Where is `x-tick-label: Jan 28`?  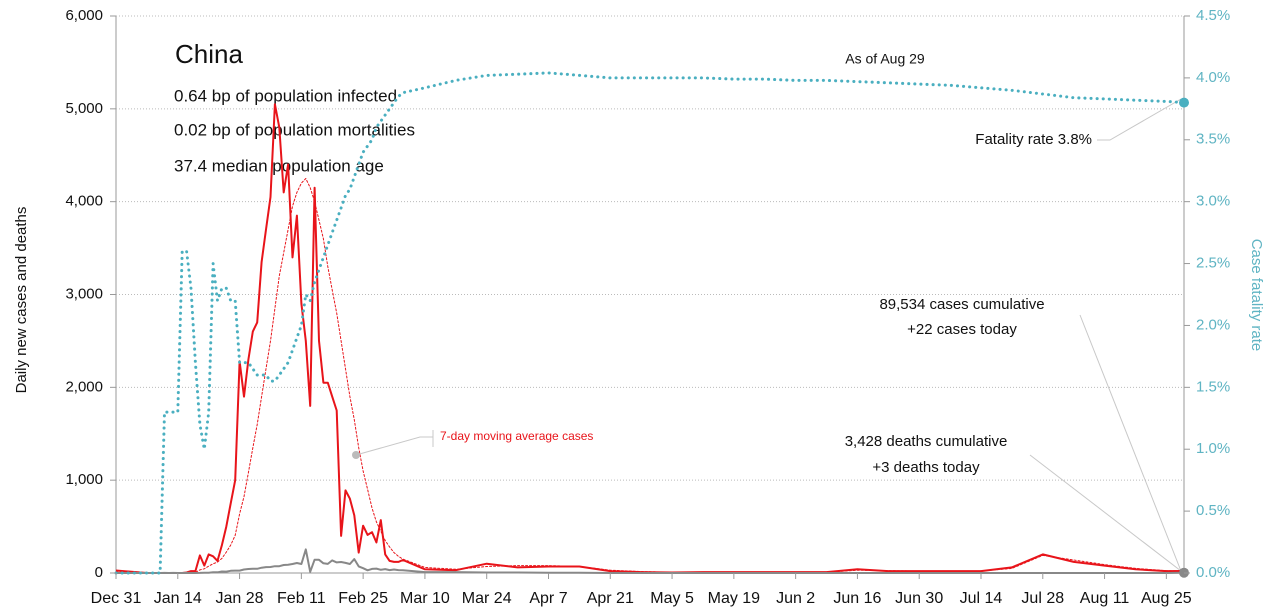
x-tick-label: Jan 28 is located at coordinates (240, 598).